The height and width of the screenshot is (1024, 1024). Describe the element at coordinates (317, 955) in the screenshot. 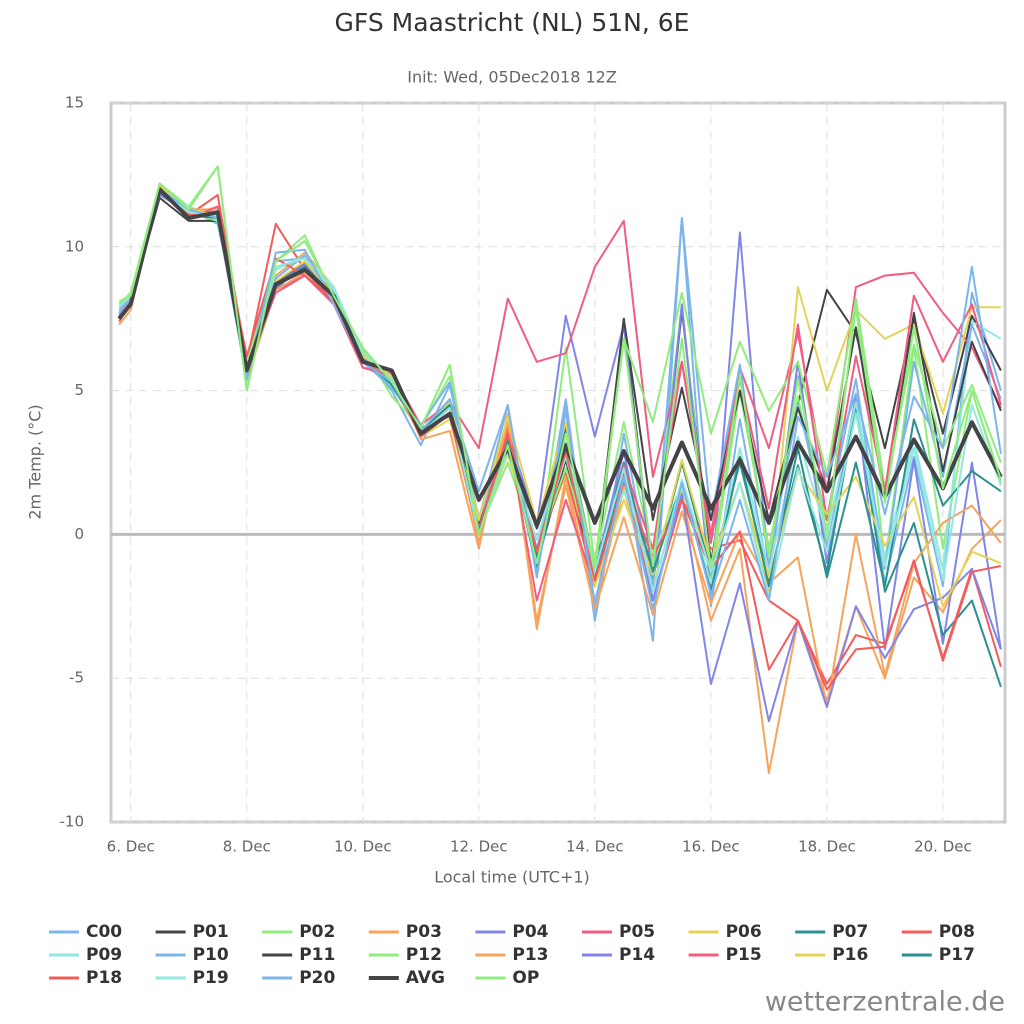

I see `legend-label: P11` at that location.